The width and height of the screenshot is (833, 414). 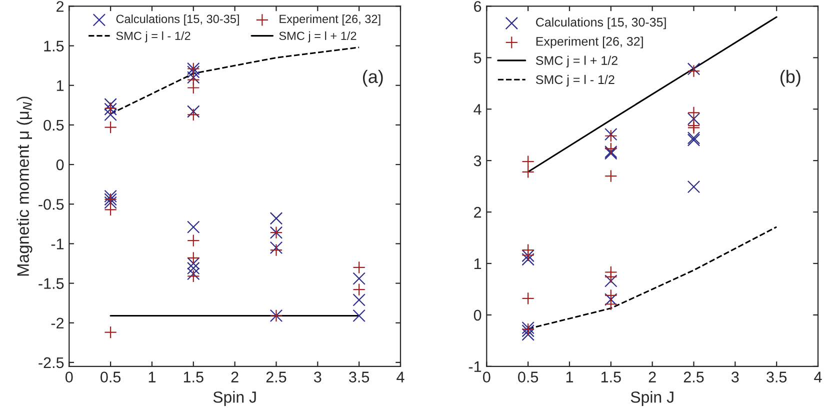 What do you see at coordinates (51, 283) in the screenshot?
I see `y-tick-label: -1.5` at bounding box center [51, 283].